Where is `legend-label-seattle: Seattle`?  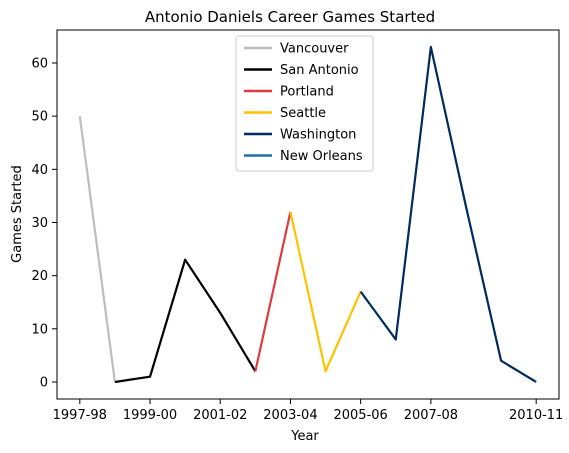
legend-label-seattle: Seattle is located at coordinates (303, 113).